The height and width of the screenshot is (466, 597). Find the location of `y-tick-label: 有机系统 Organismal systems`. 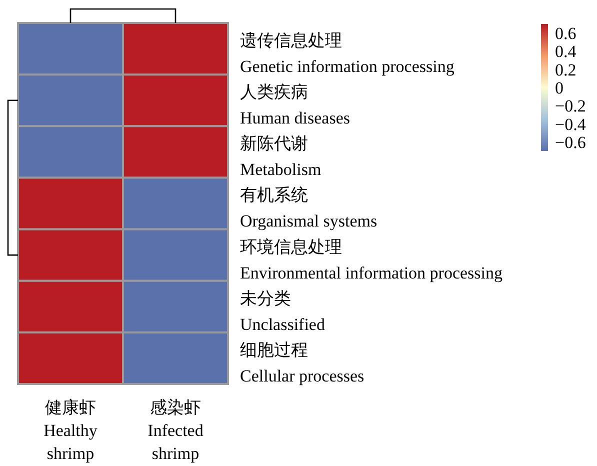

y-tick-label: 有机系统 Organismal systems is located at coordinates (309, 208).